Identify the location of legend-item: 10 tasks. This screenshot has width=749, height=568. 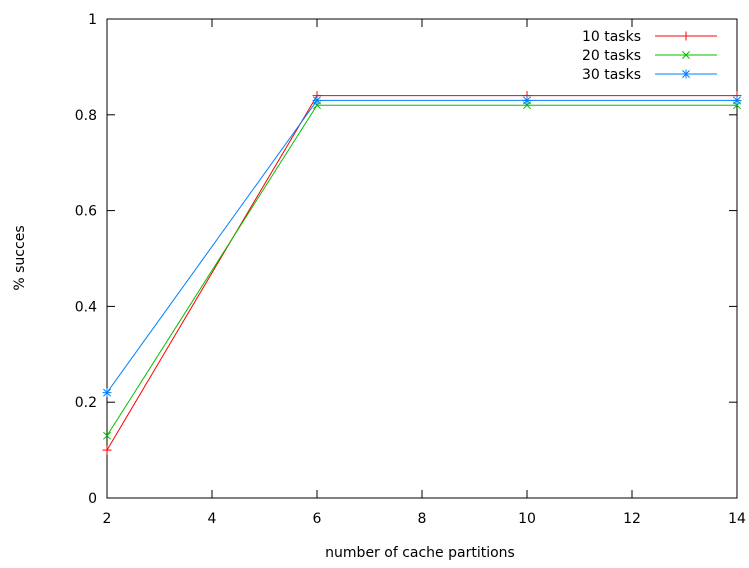
(649, 37).